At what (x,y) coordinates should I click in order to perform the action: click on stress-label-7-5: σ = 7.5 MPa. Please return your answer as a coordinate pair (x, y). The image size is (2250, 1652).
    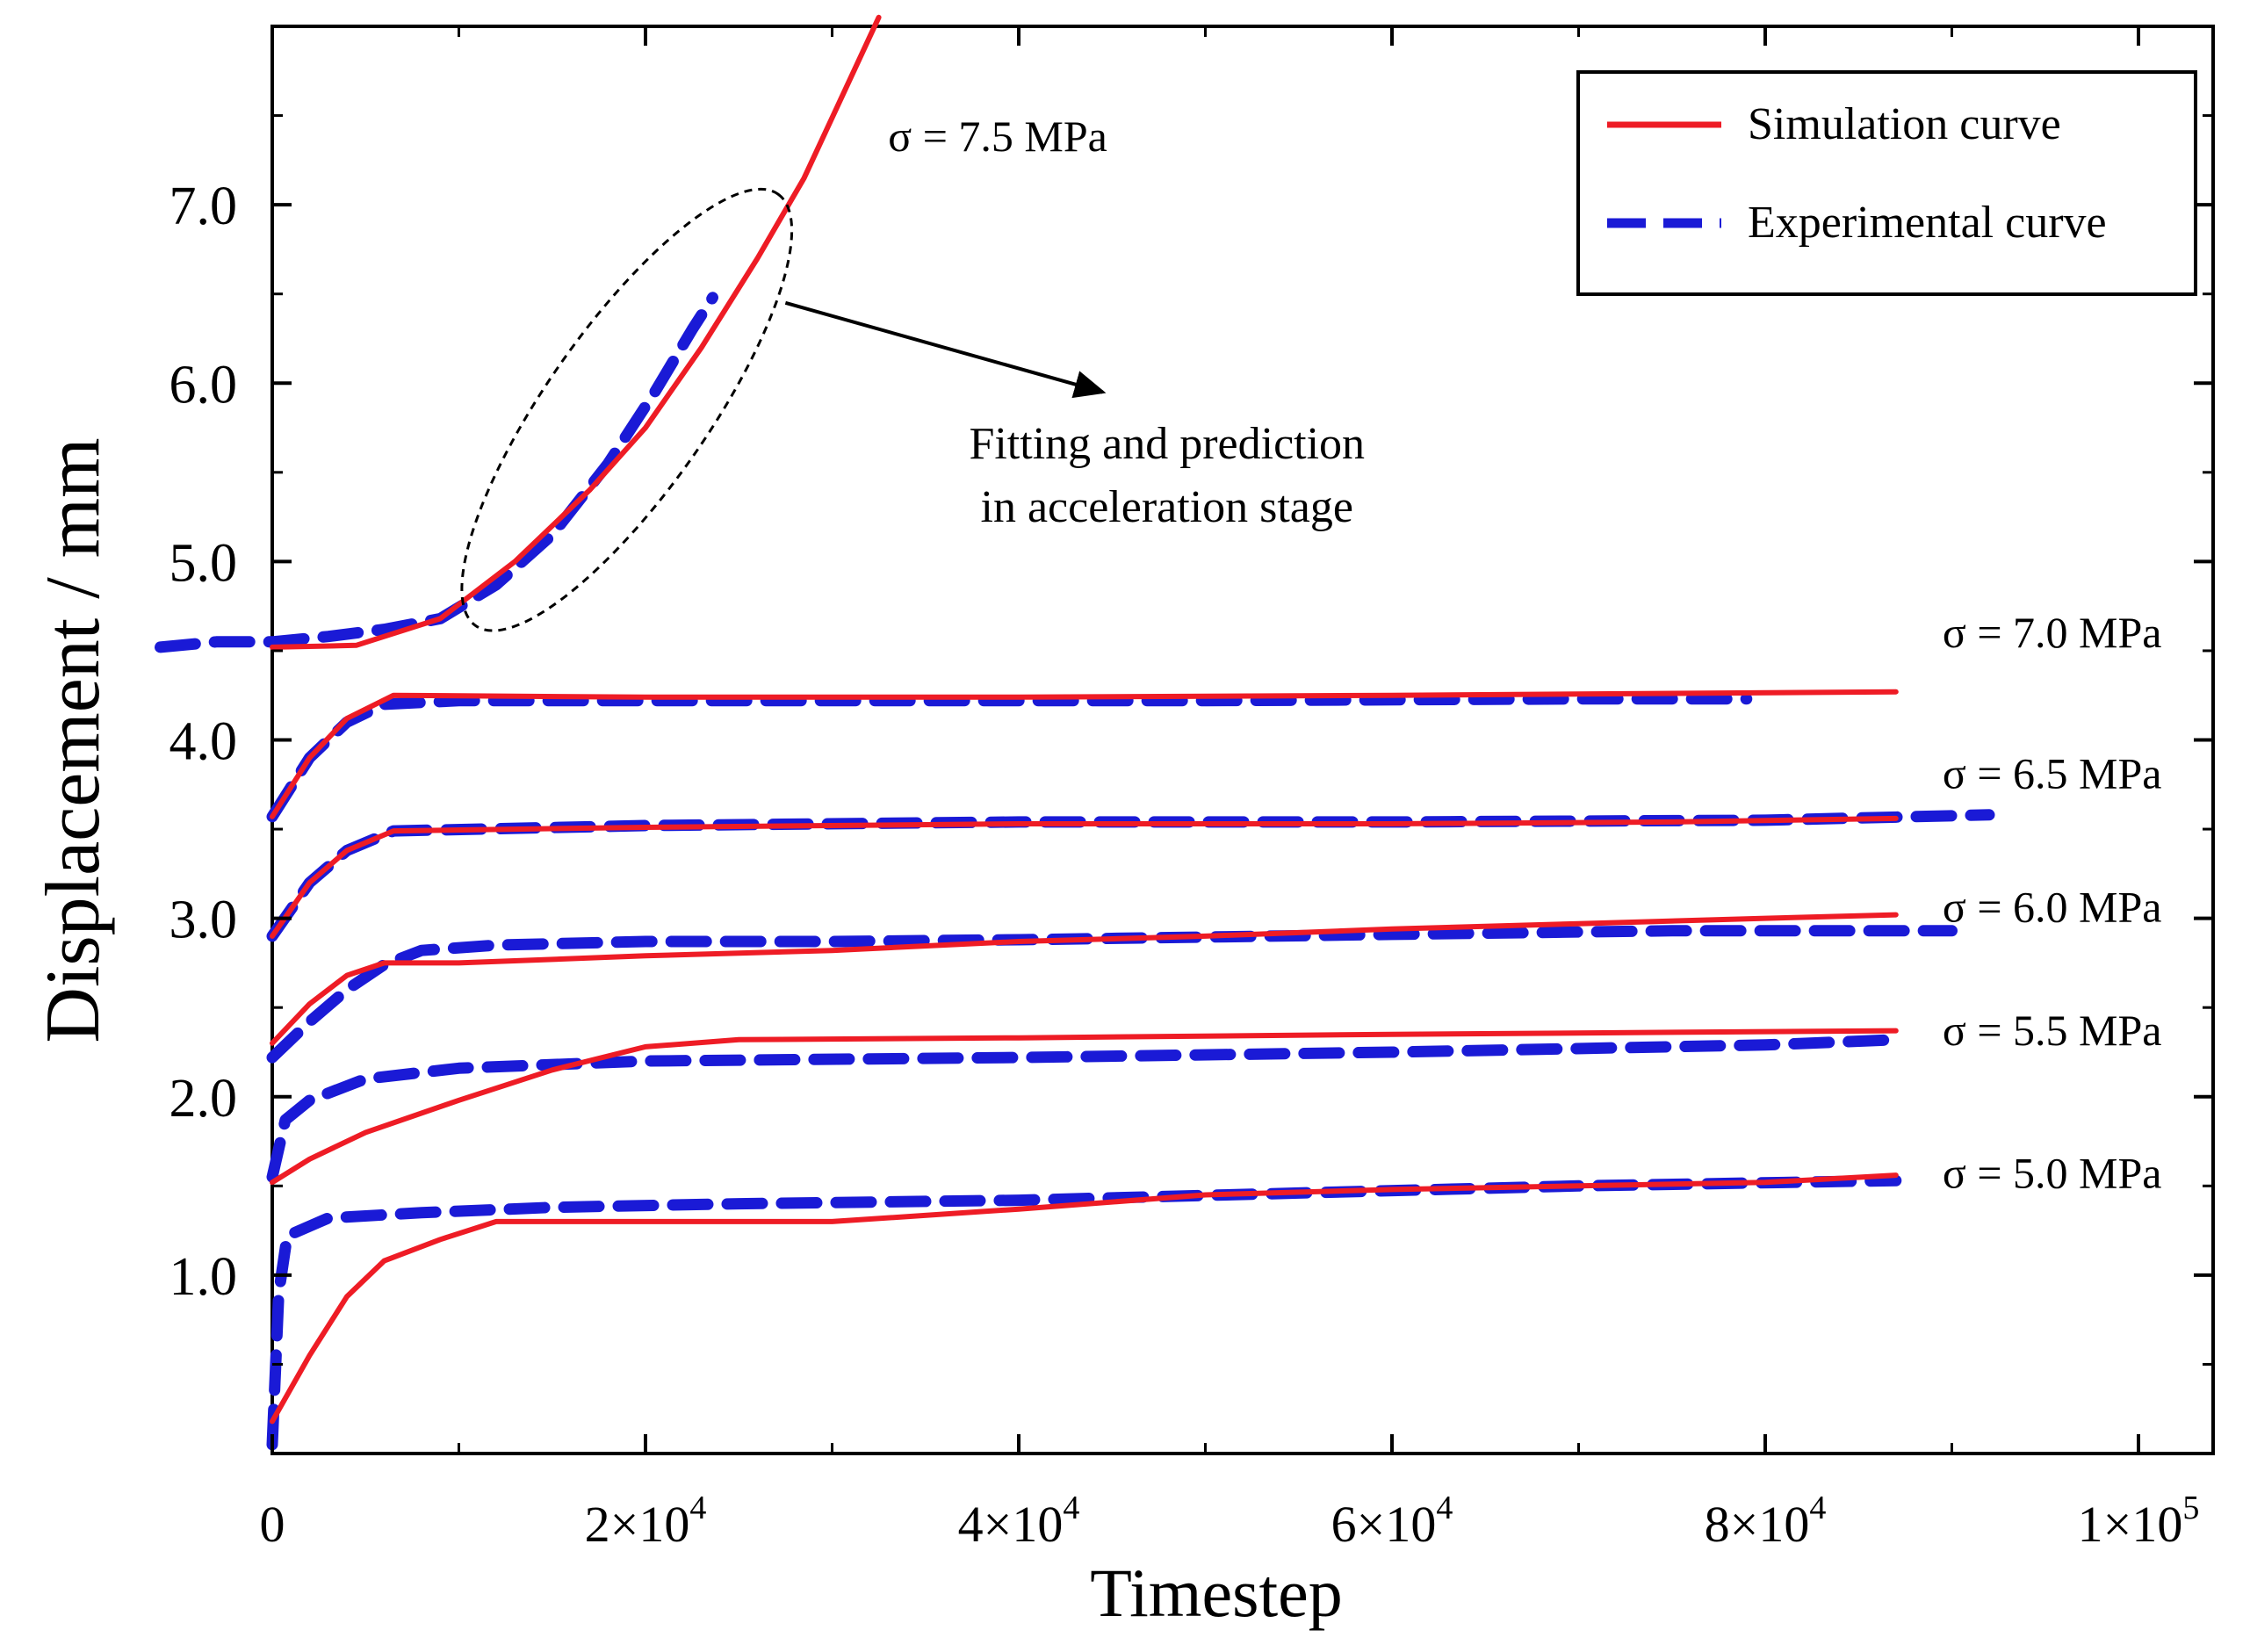
    Looking at the image, I should click on (997, 136).